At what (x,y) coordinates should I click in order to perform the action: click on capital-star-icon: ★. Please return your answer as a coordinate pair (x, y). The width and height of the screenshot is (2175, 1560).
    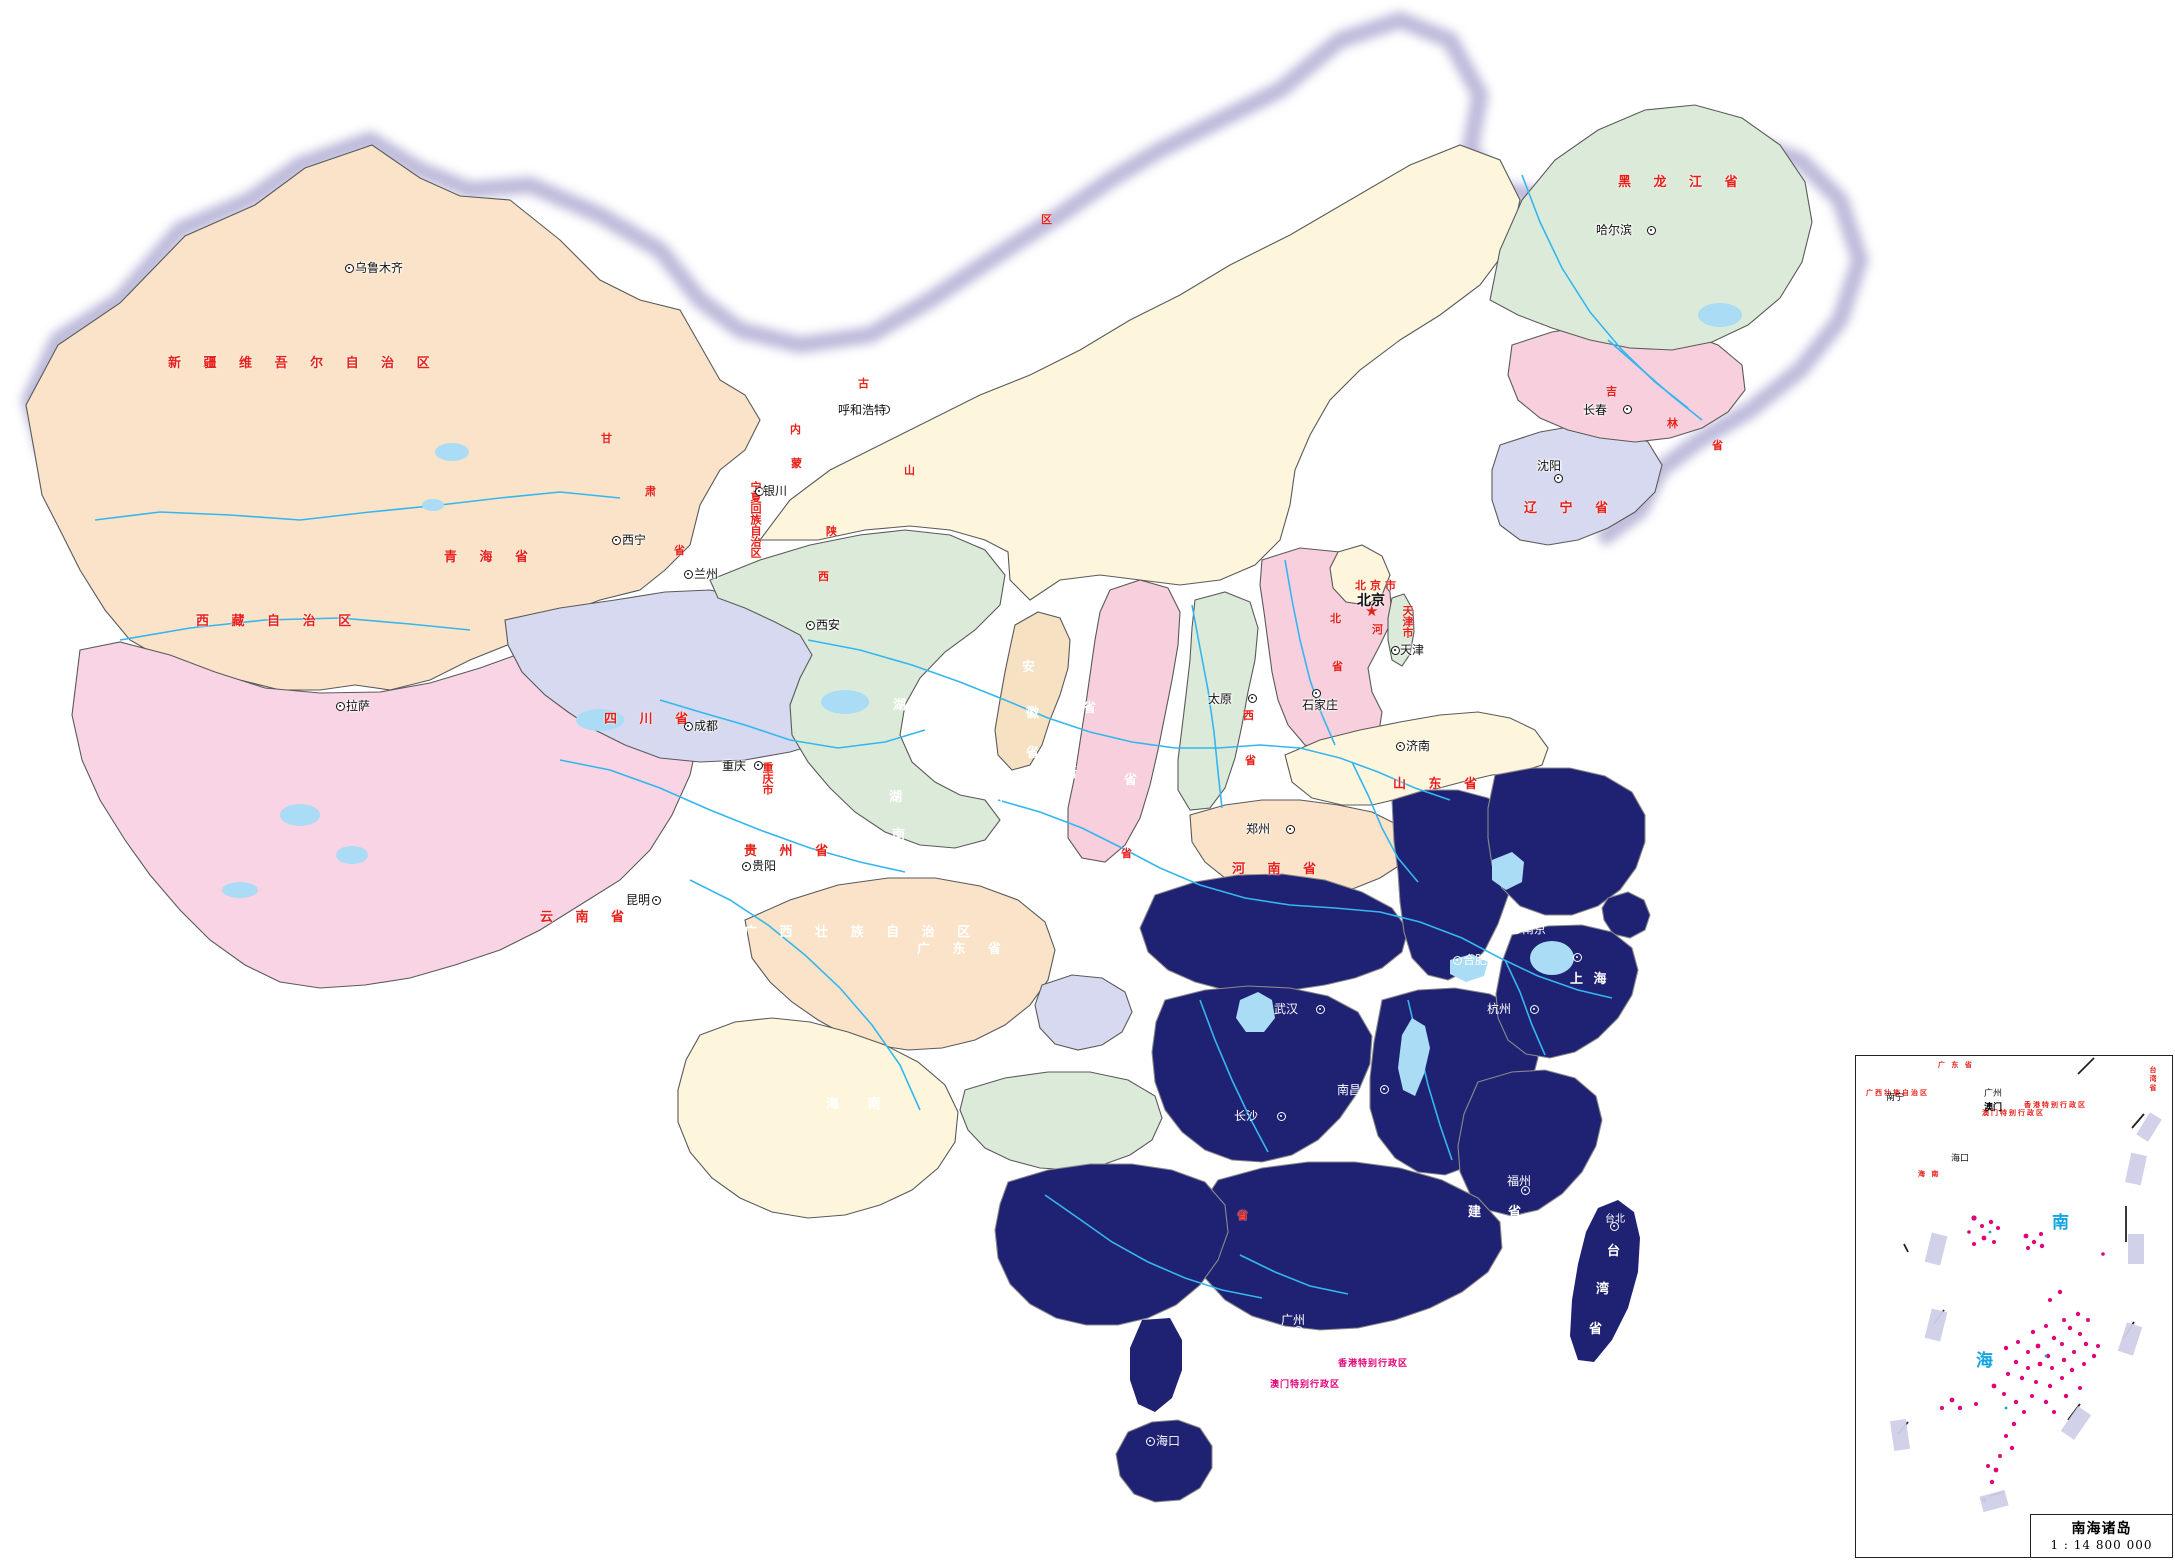
    Looking at the image, I should click on (1372, 611).